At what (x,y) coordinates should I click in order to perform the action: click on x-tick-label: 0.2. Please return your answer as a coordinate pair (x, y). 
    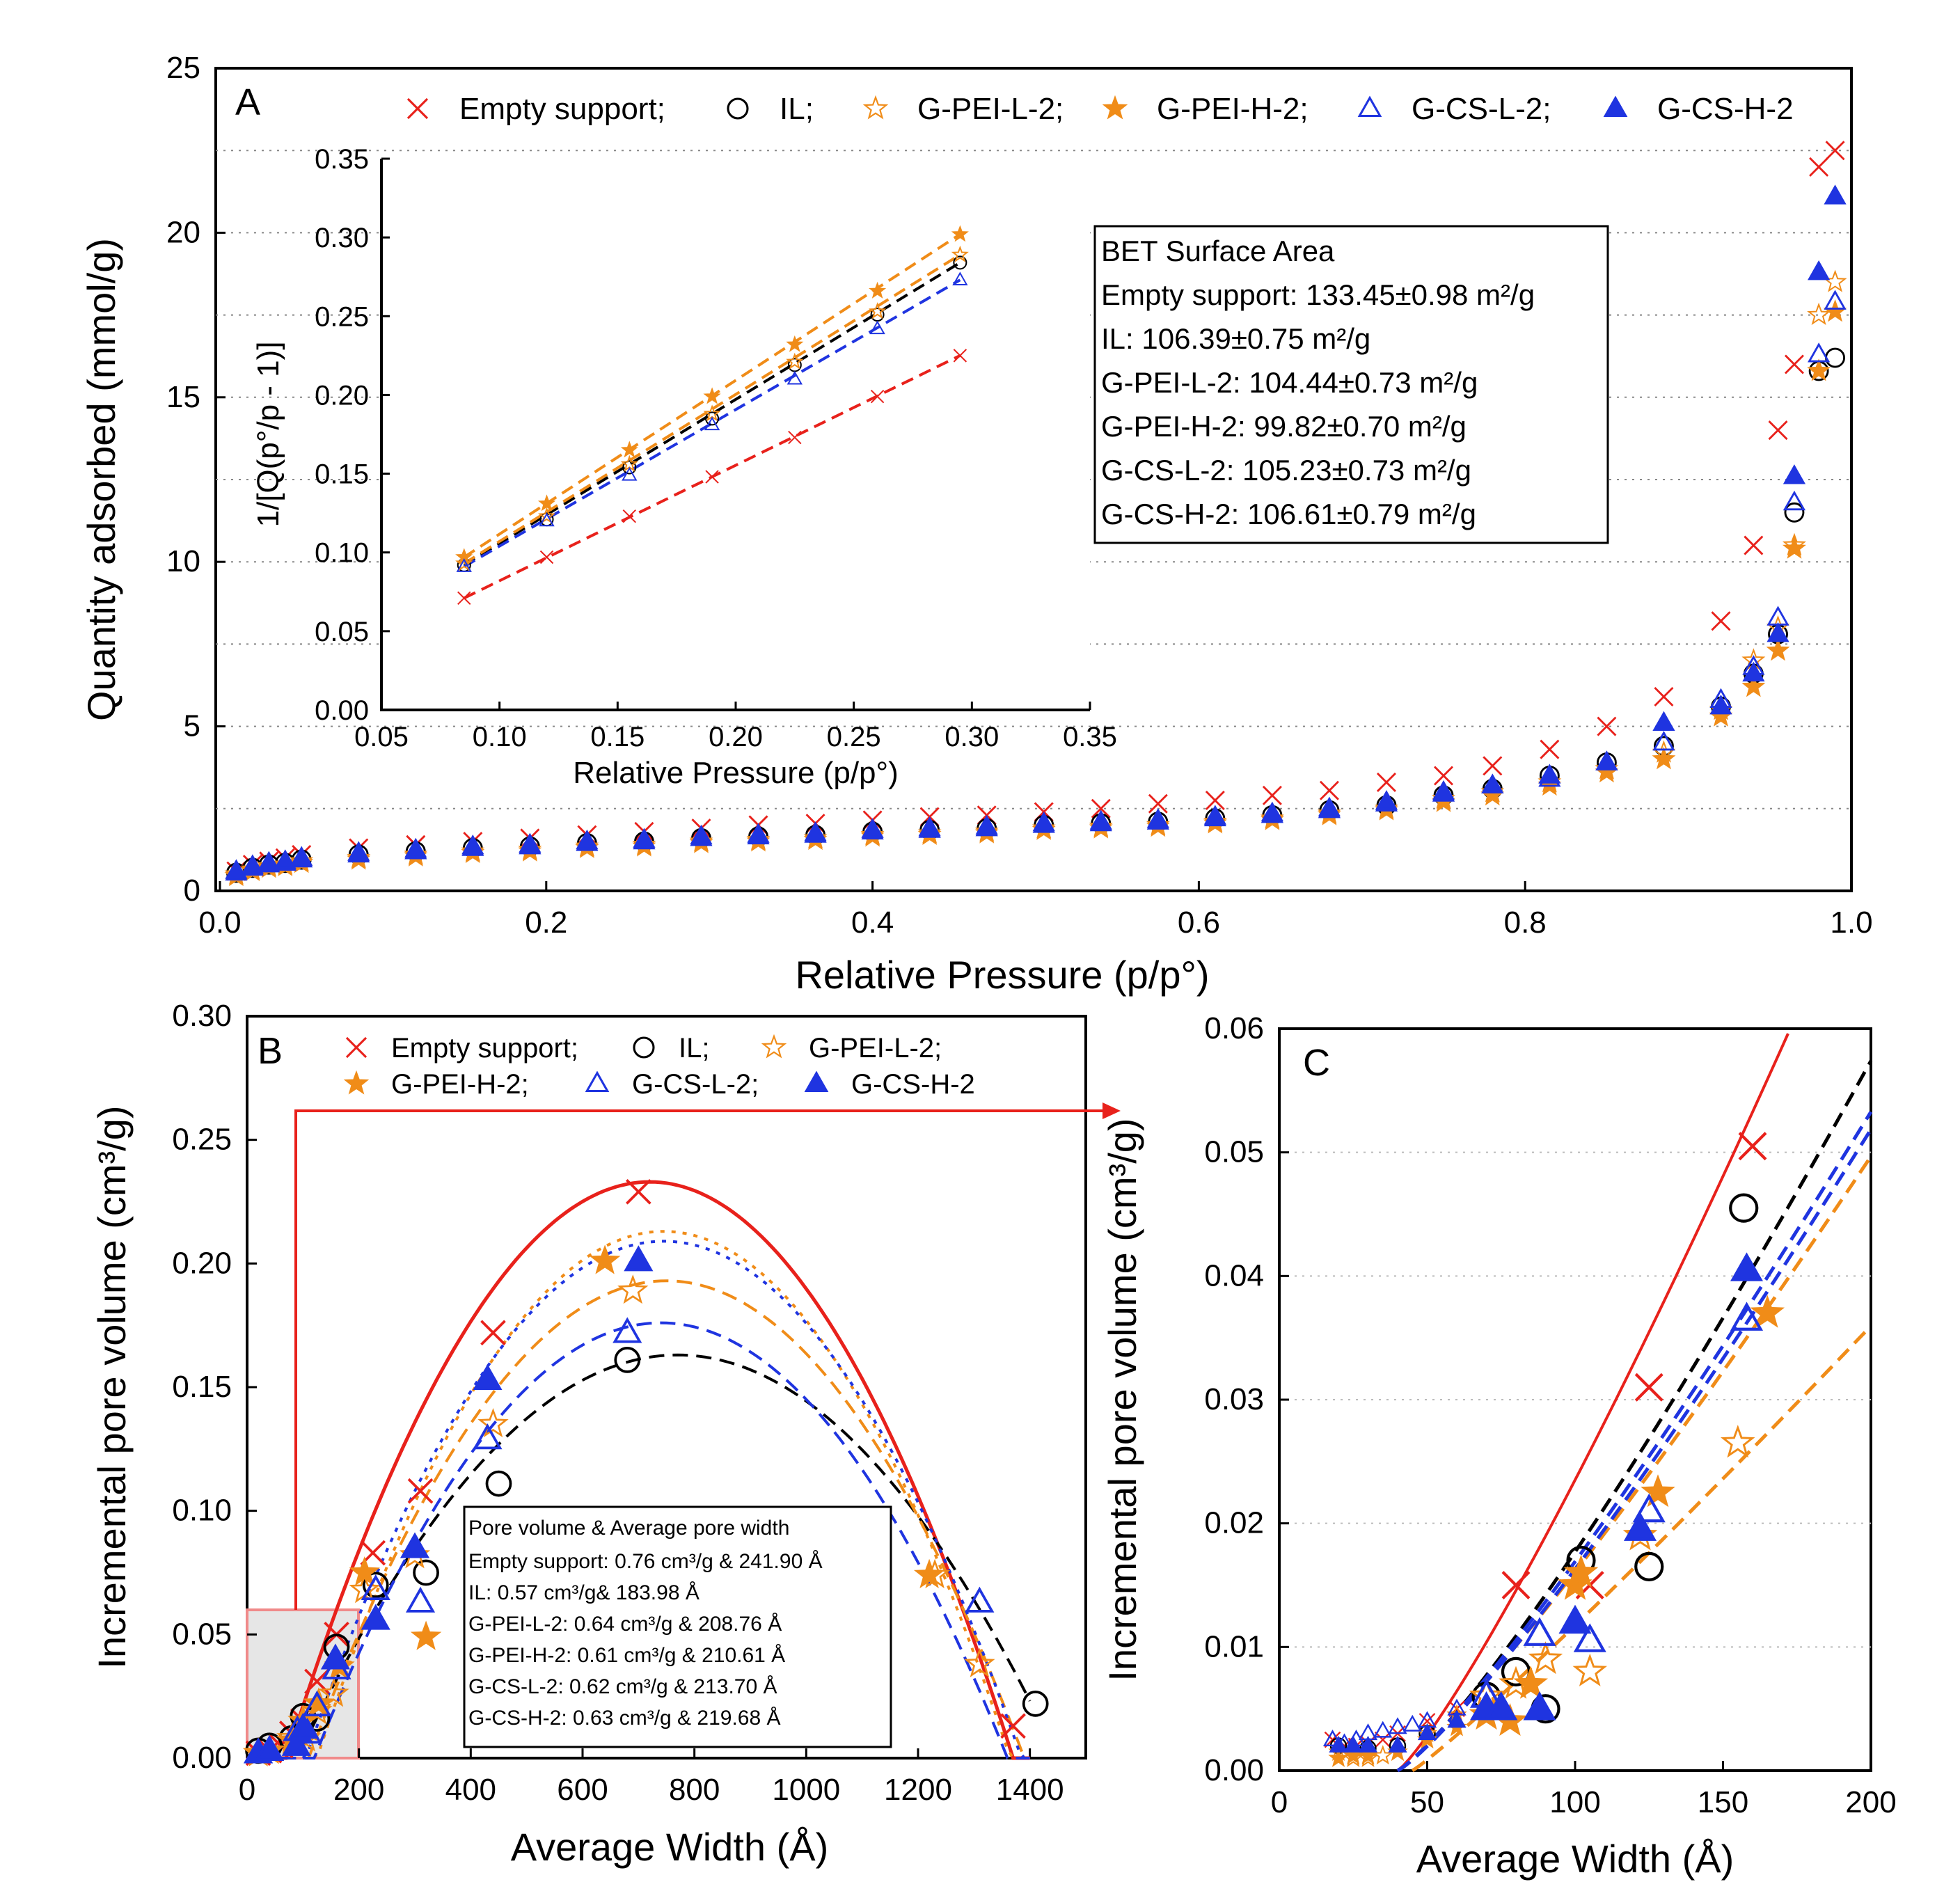
    Looking at the image, I should click on (546, 923).